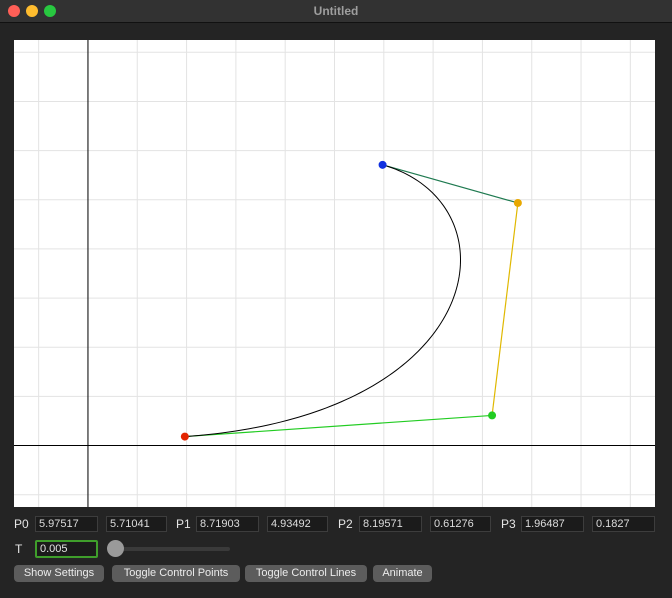 This screenshot has width=672, height=598. I want to click on p1-label: P1, so click(183, 524).